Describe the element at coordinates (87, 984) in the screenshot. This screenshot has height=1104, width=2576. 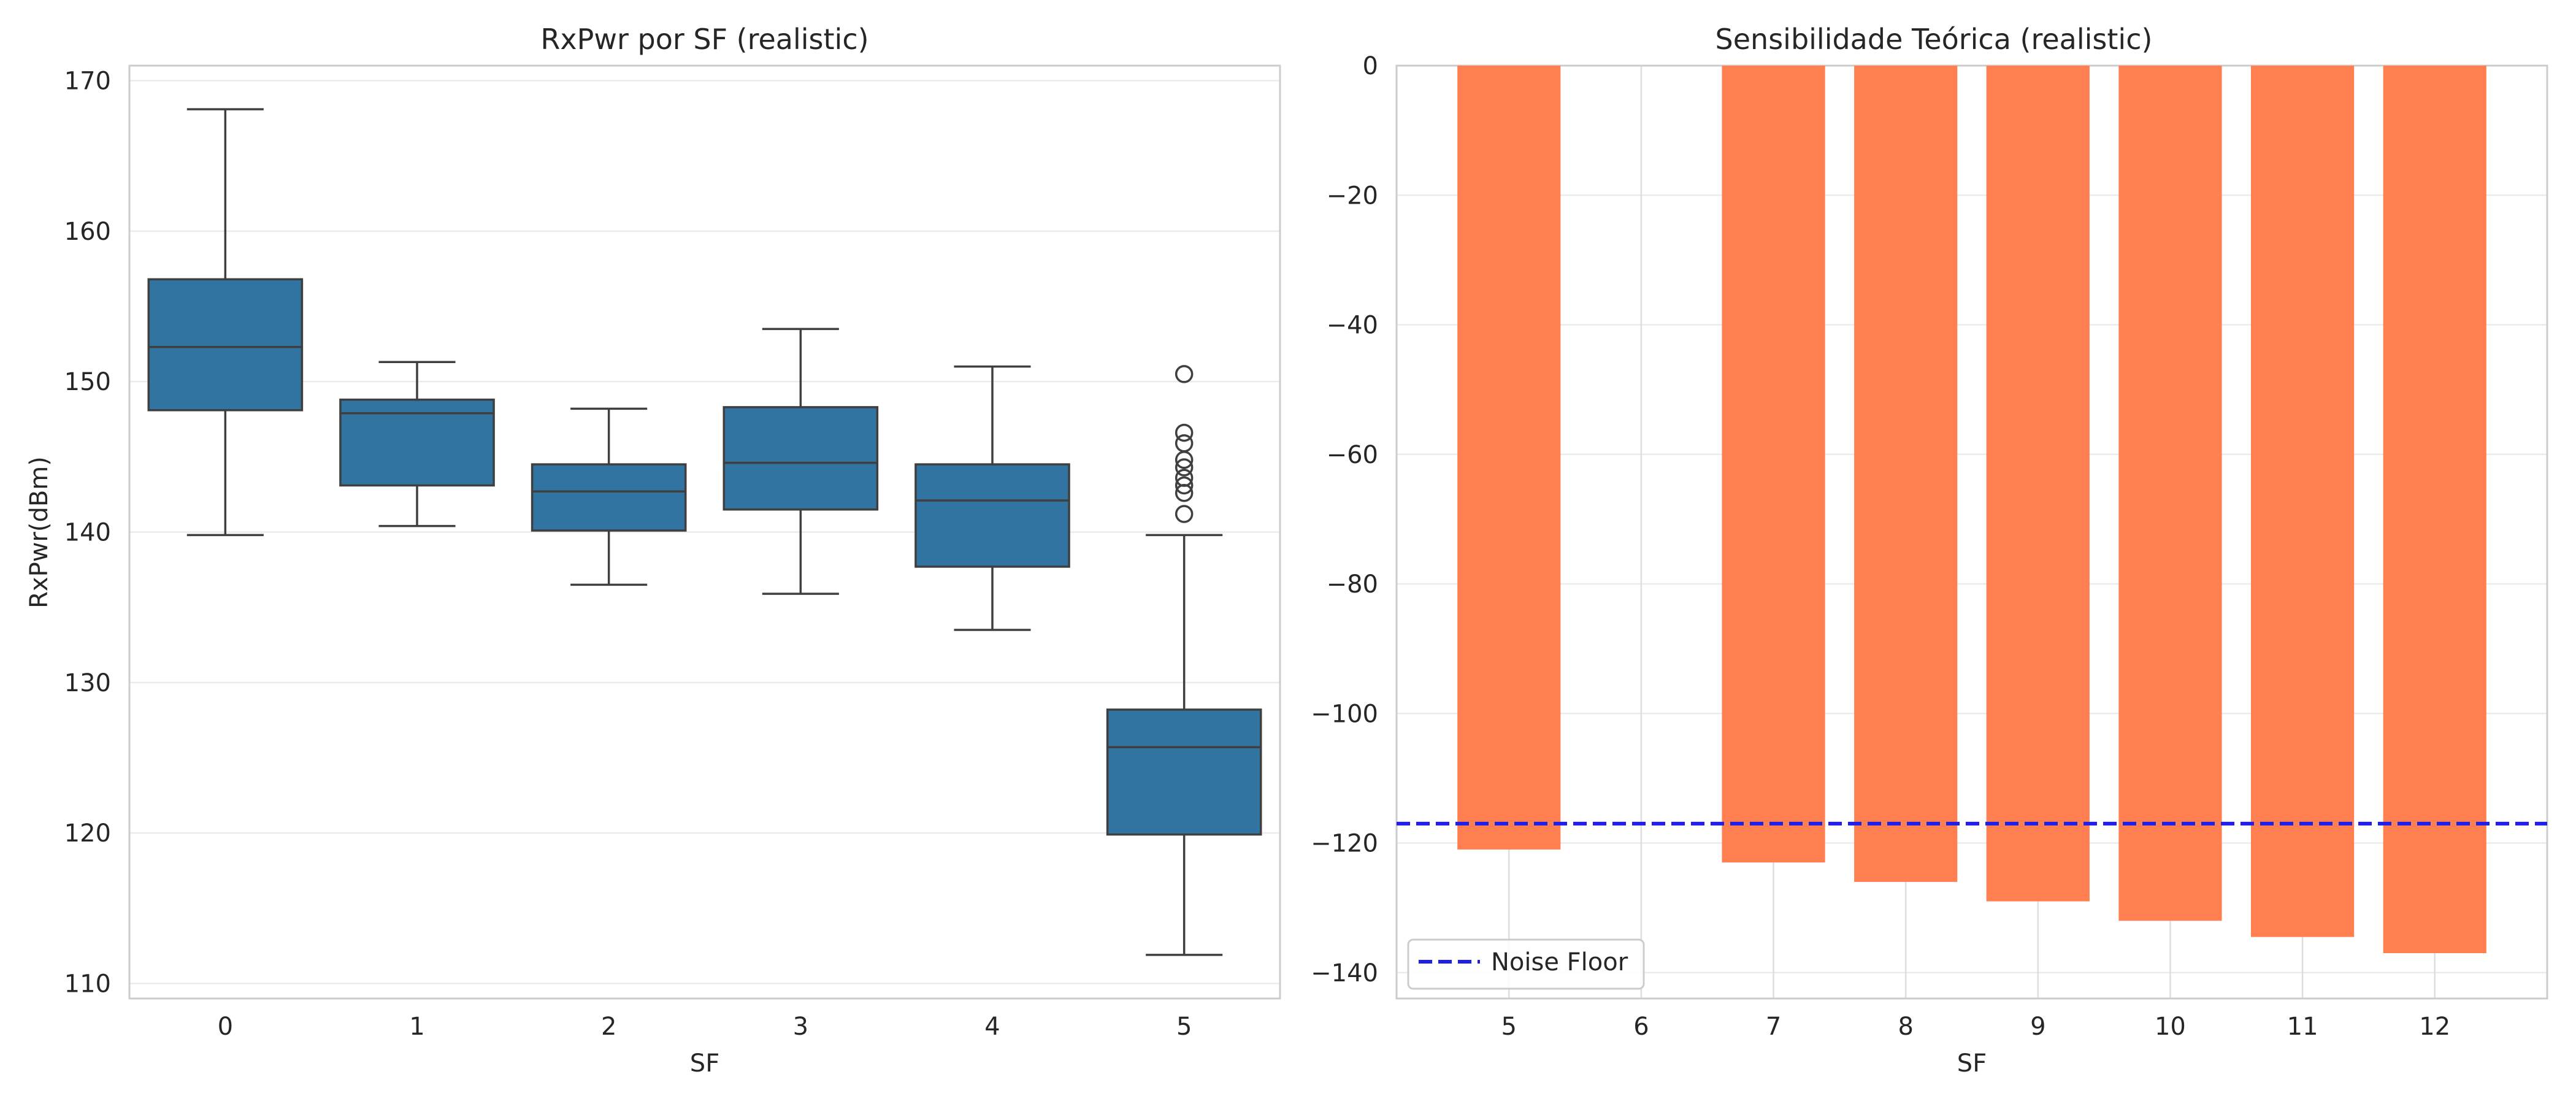
I see `y-tick-label: 110` at that location.